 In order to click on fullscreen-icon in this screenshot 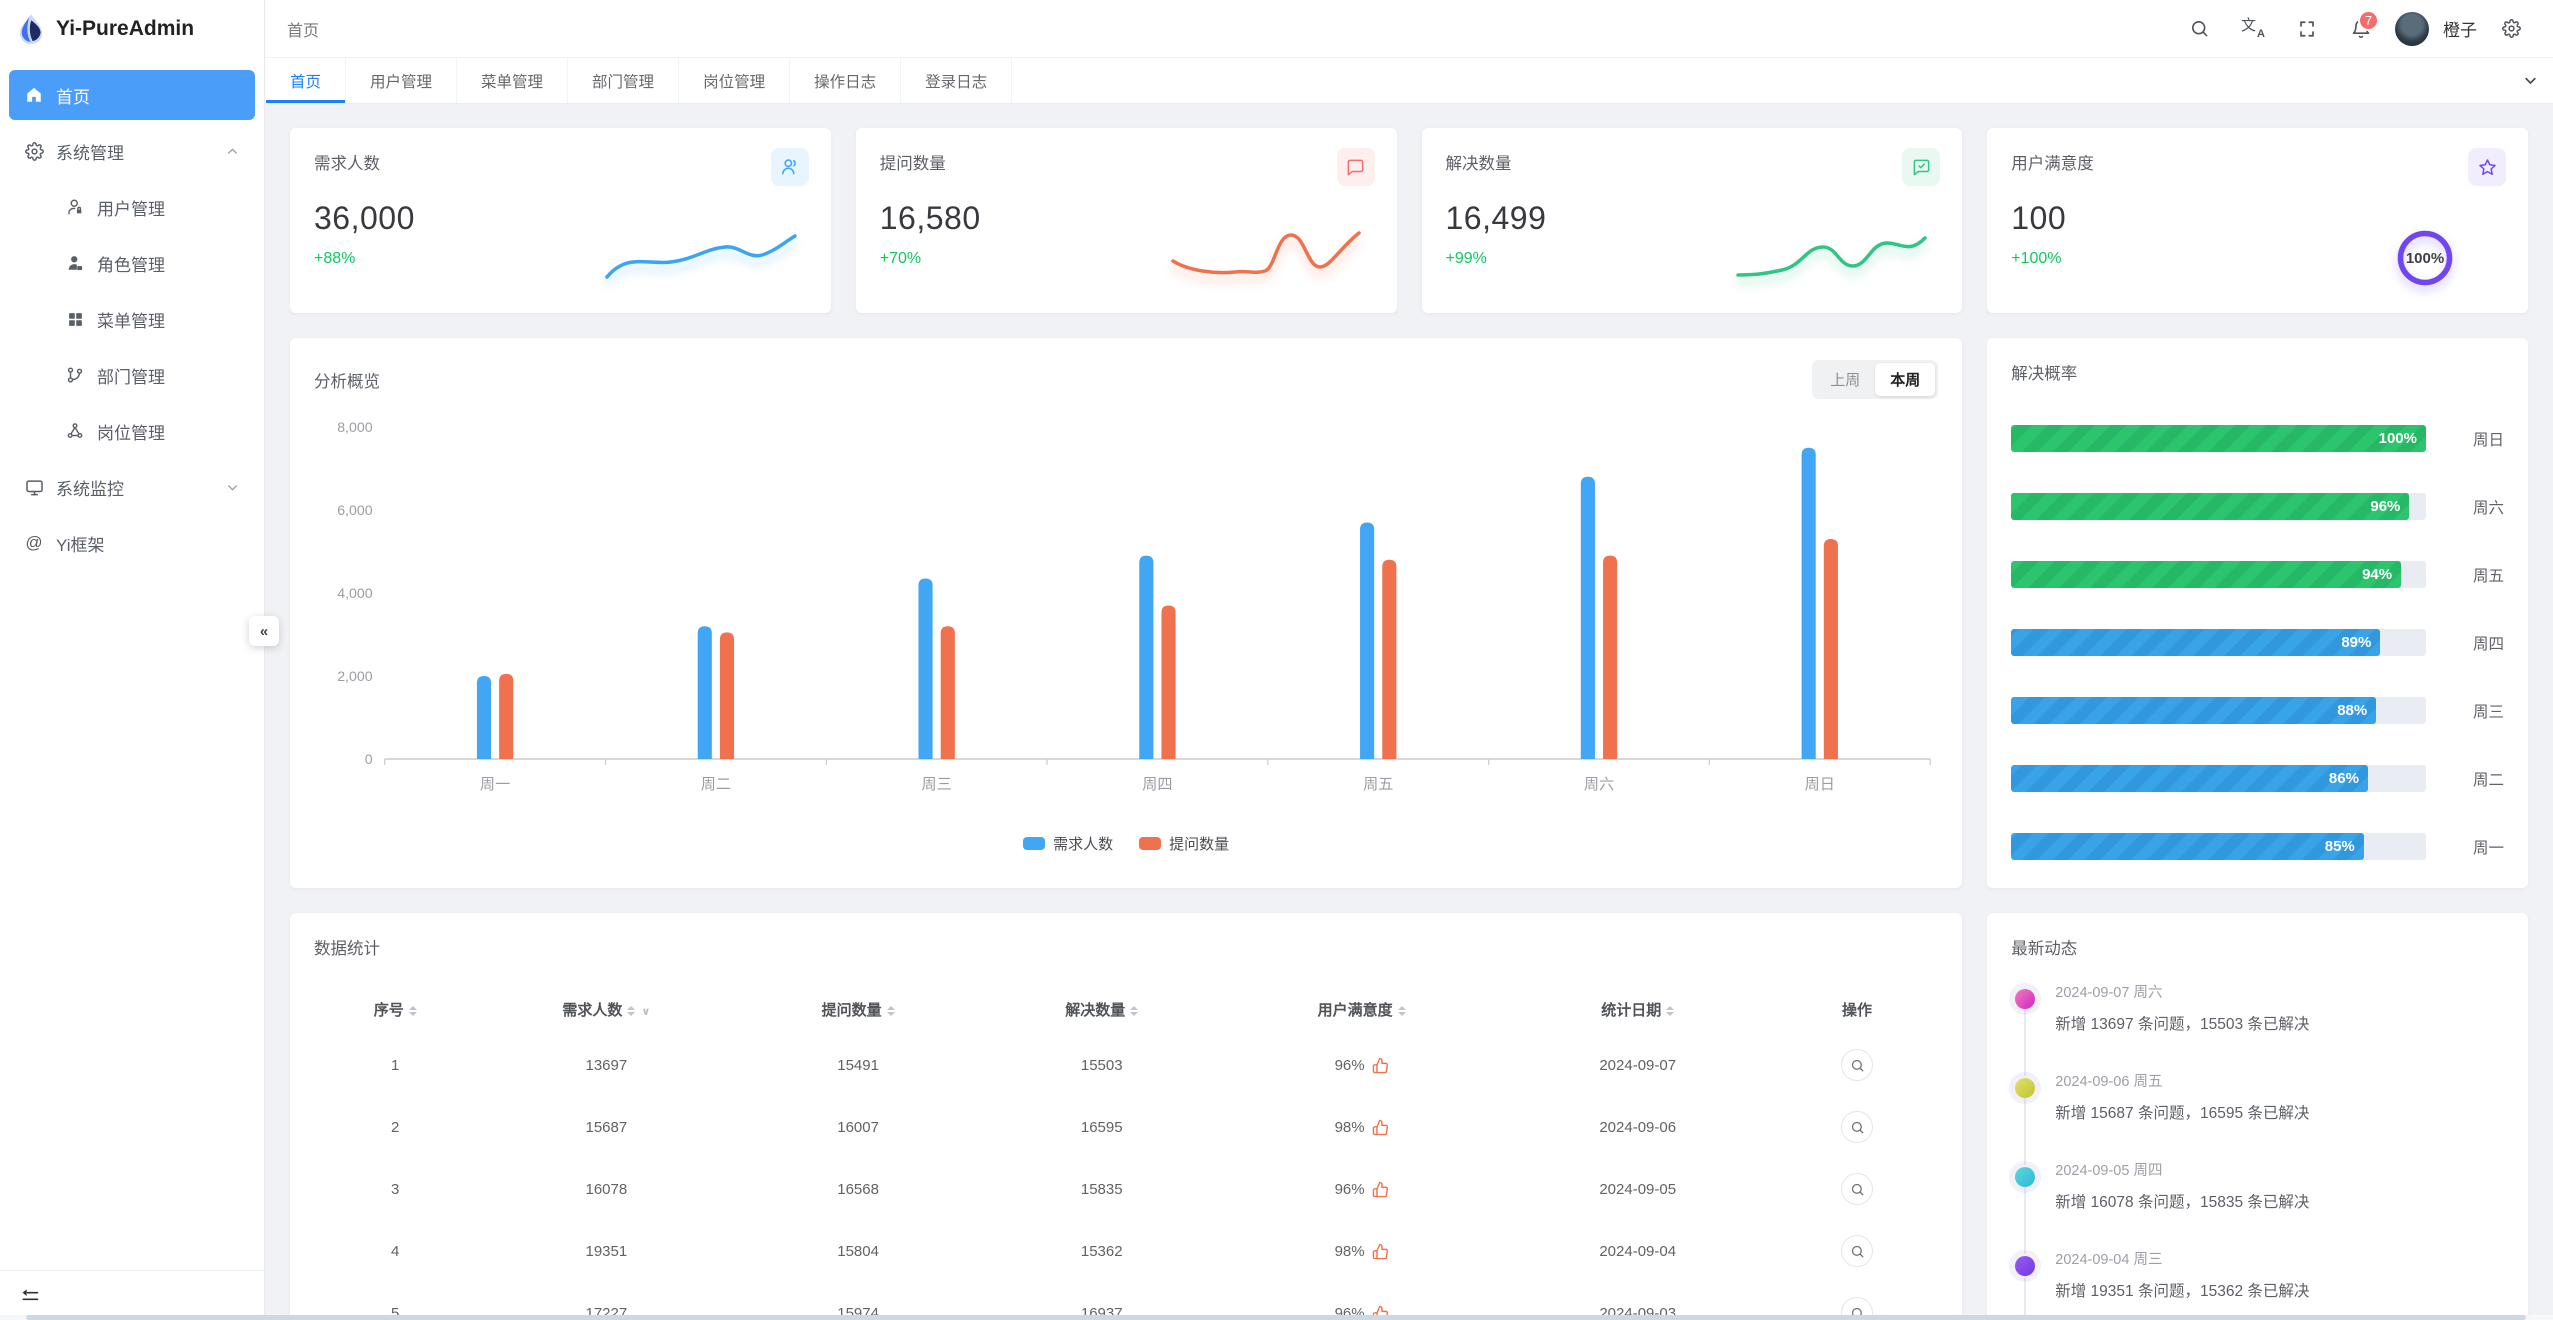, I will do `click(2307, 29)`.